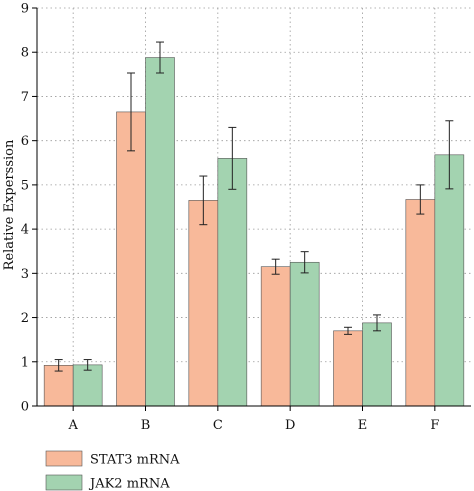 This screenshot has height=491, width=474. What do you see at coordinates (25, 407) in the screenshot?
I see `y-tick-label: 0` at bounding box center [25, 407].